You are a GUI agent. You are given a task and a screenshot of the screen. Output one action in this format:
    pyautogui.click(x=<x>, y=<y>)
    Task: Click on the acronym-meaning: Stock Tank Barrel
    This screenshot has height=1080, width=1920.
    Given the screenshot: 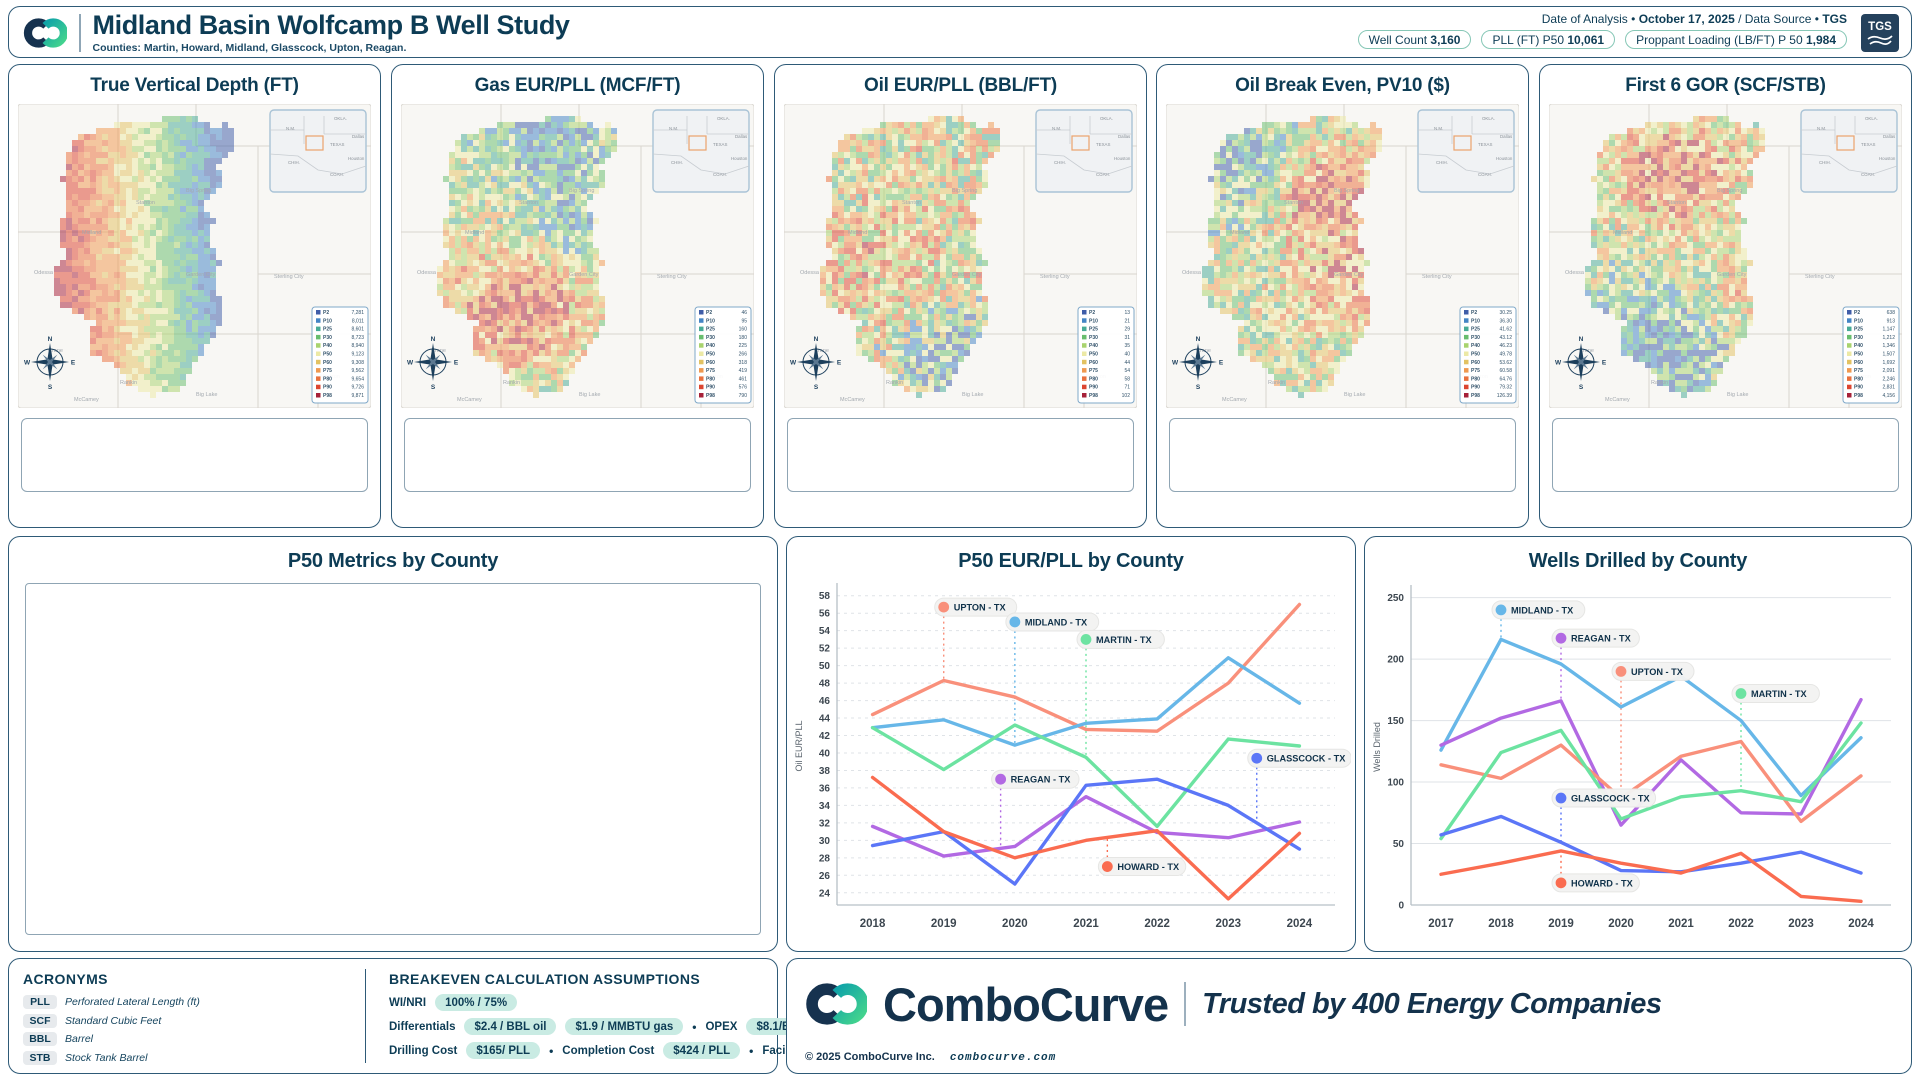 What is the action you would take?
    pyautogui.click(x=106, y=1057)
    